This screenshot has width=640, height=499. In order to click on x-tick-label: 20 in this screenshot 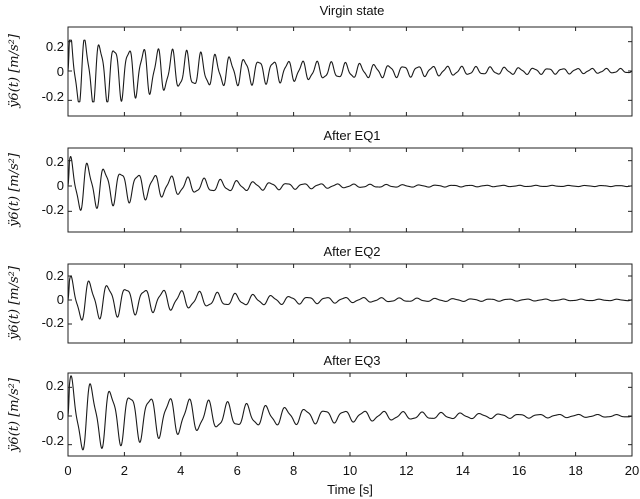, I will do `click(632, 470)`.